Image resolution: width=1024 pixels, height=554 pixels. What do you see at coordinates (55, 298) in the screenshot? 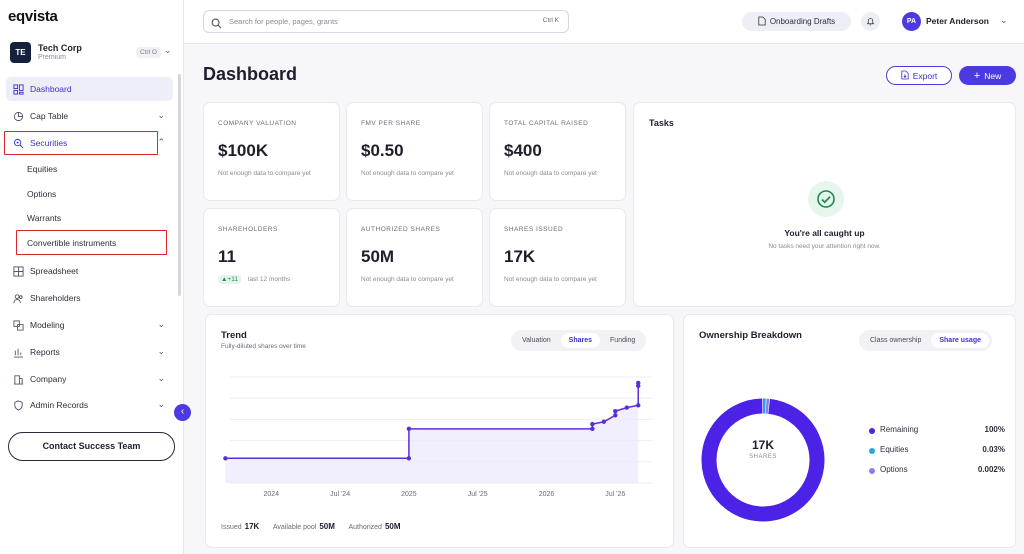
I see `sidebar-item-label: Shareholders` at bounding box center [55, 298].